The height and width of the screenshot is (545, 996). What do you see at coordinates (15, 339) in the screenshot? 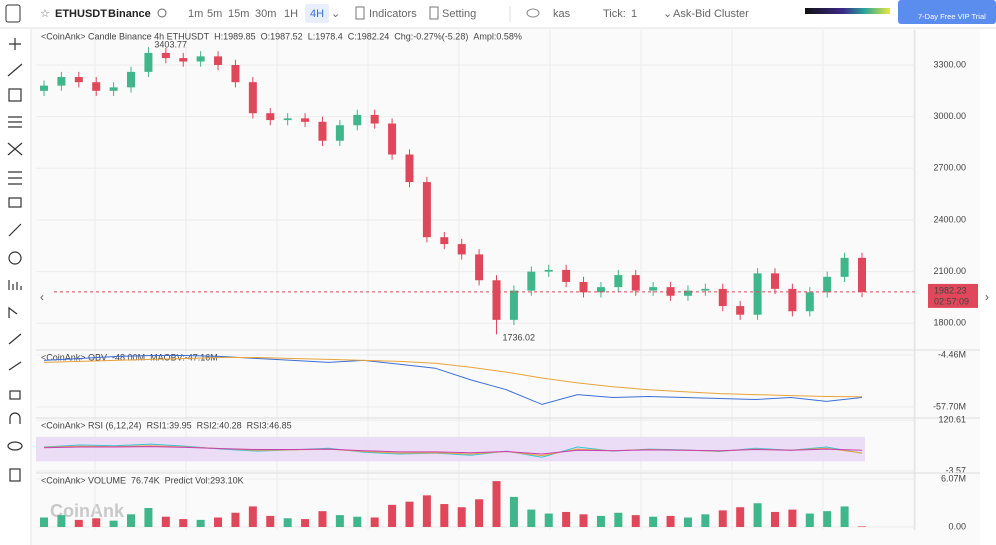
I see `brush-tool` at bounding box center [15, 339].